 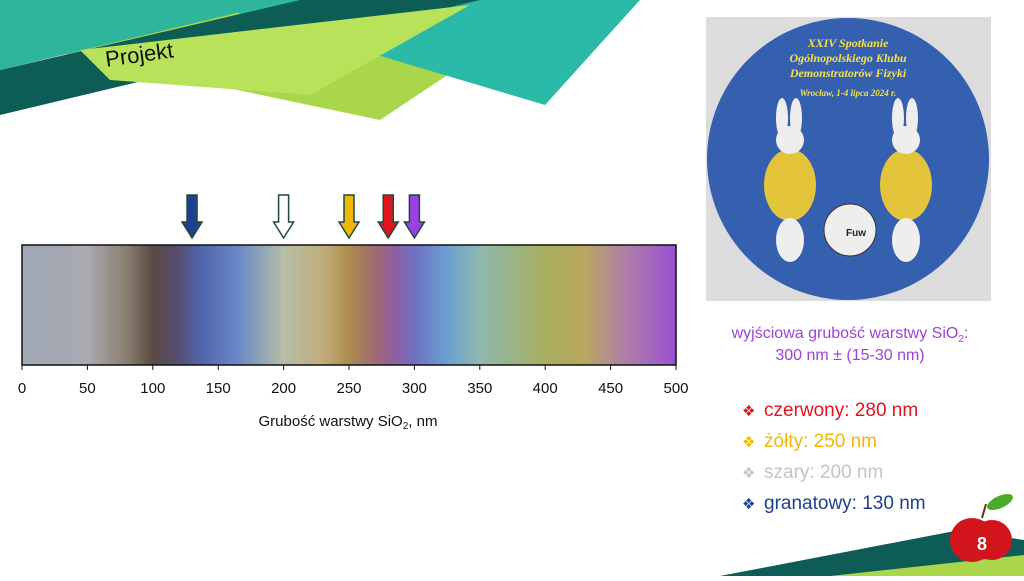 What do you see at coordinates (545, 388) in the screenshot?
I see `x-tick-label: 400` at bounding box center [545, 388].